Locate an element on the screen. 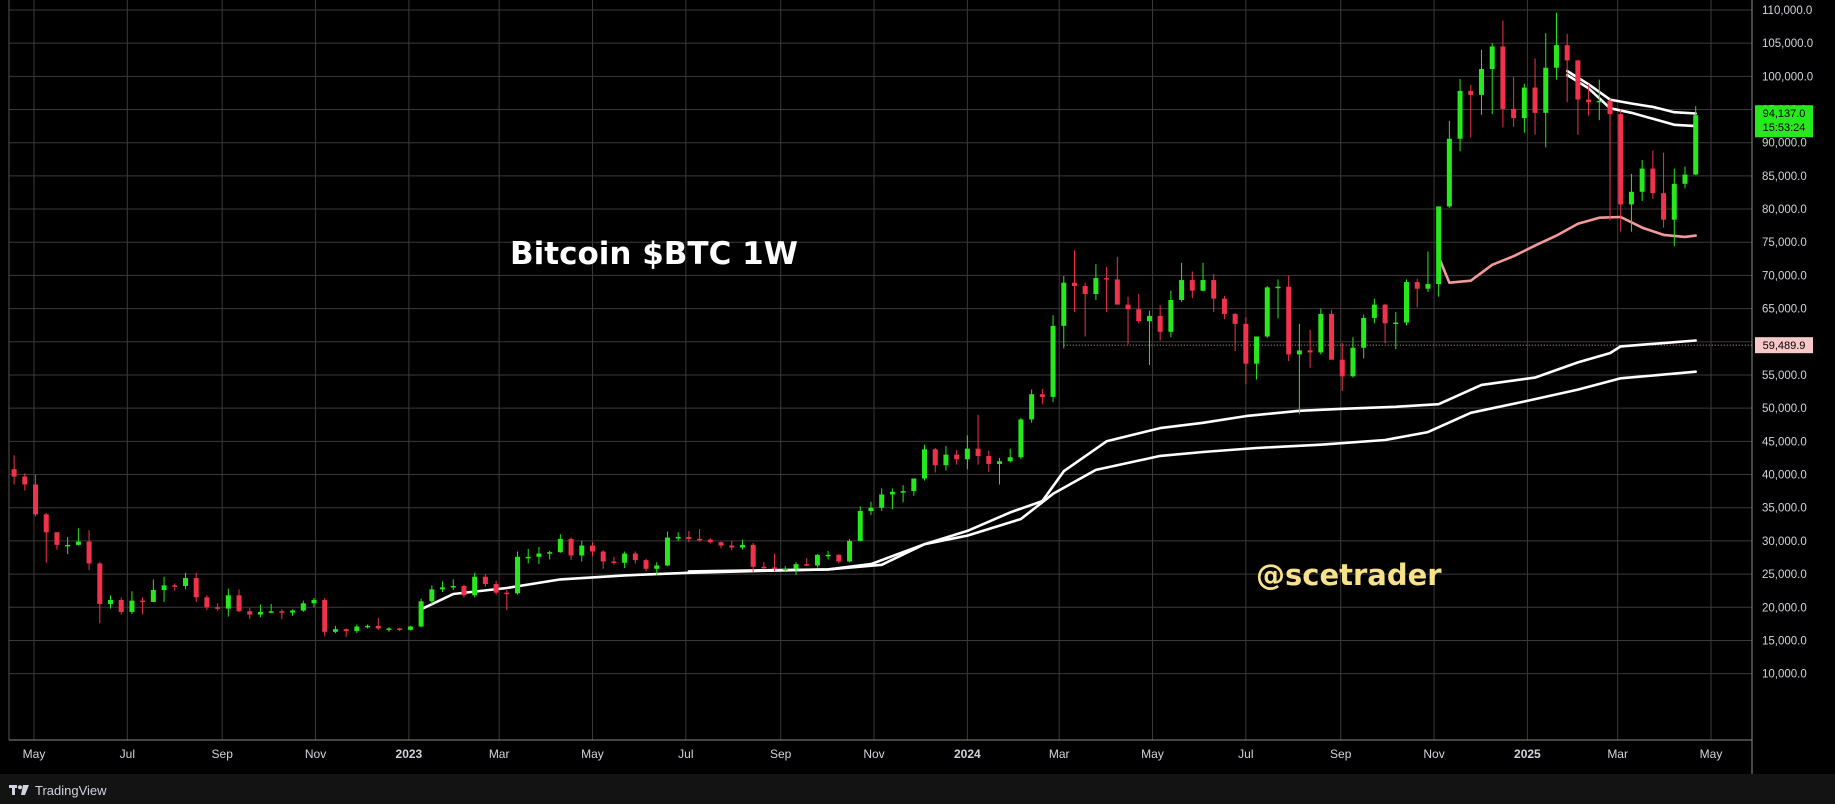 This screenshot has height=804, width=1835. price-tick-label: 85,000.0 is located at coordinates (1784, 177).